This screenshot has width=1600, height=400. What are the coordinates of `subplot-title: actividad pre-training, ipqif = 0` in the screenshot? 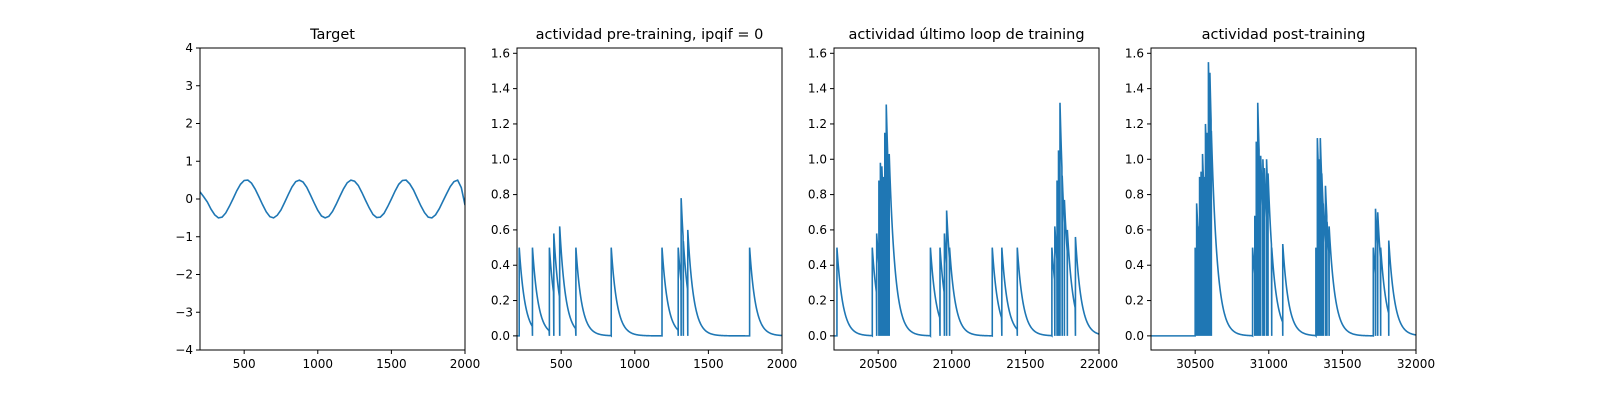 It's located at (650, 35).